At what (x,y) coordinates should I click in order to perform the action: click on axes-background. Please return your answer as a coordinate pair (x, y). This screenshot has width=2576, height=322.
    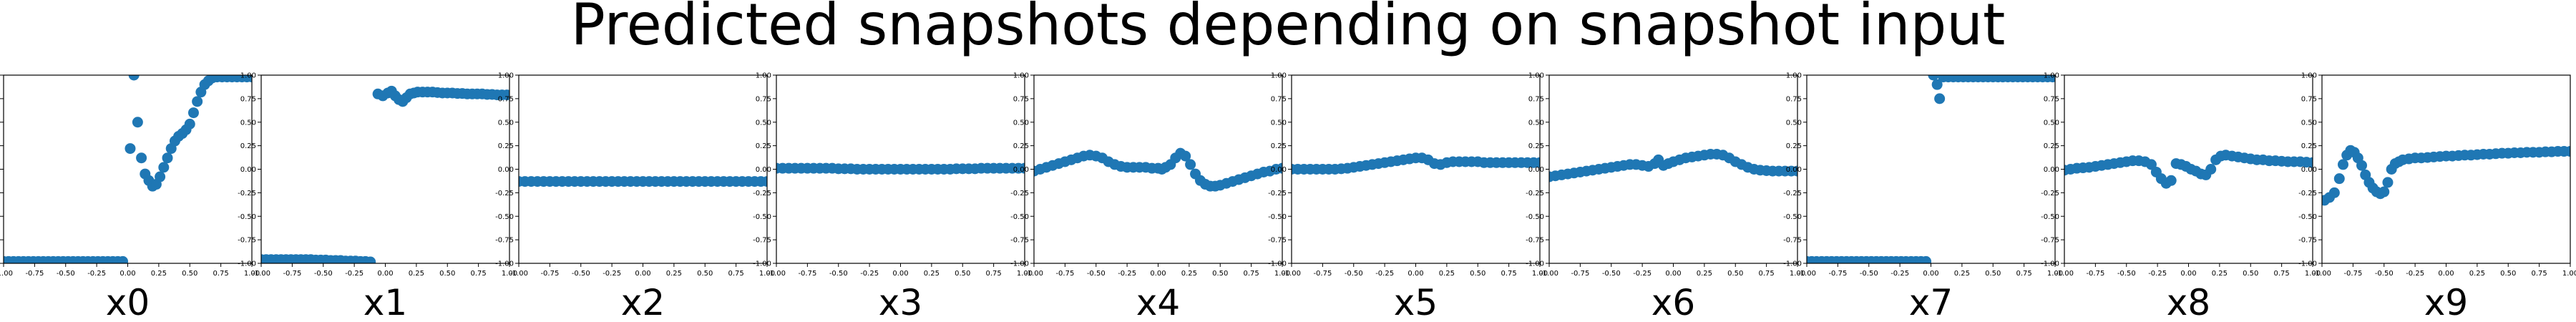
    Looking at the image, I should click on (128, 169).